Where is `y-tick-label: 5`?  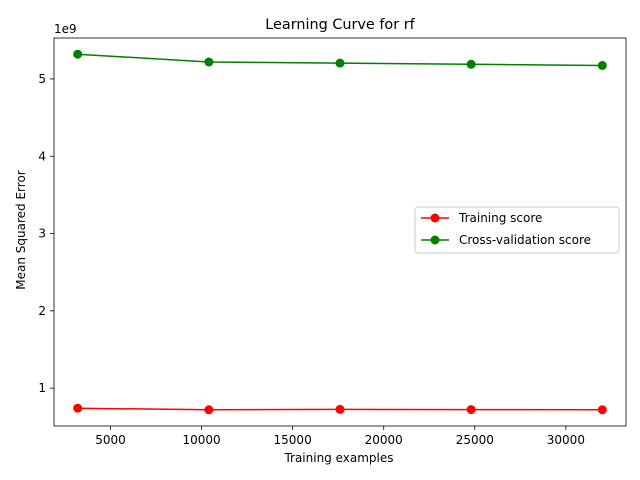
y-tick-label: 5 is located at coordinates (42, 79).